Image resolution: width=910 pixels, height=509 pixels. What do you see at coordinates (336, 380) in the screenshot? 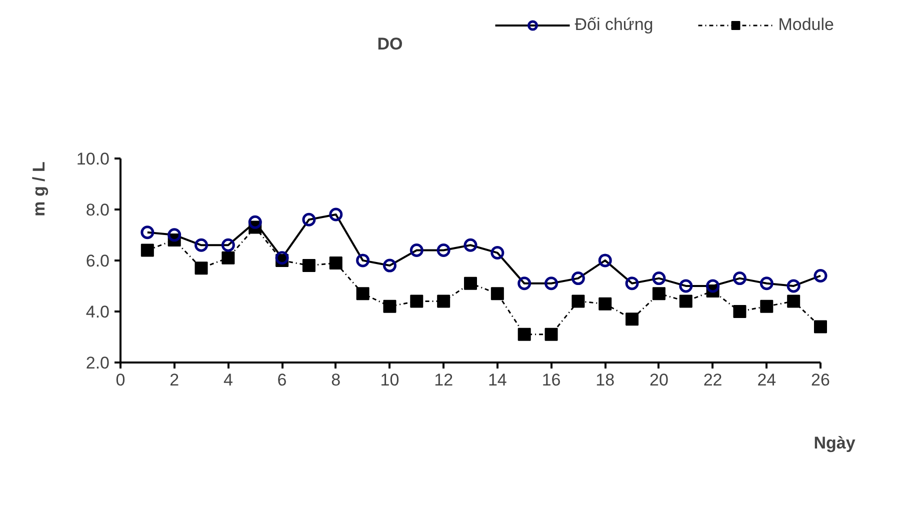
I see `x-tick-label: 8` at bounding box center [336, 380].